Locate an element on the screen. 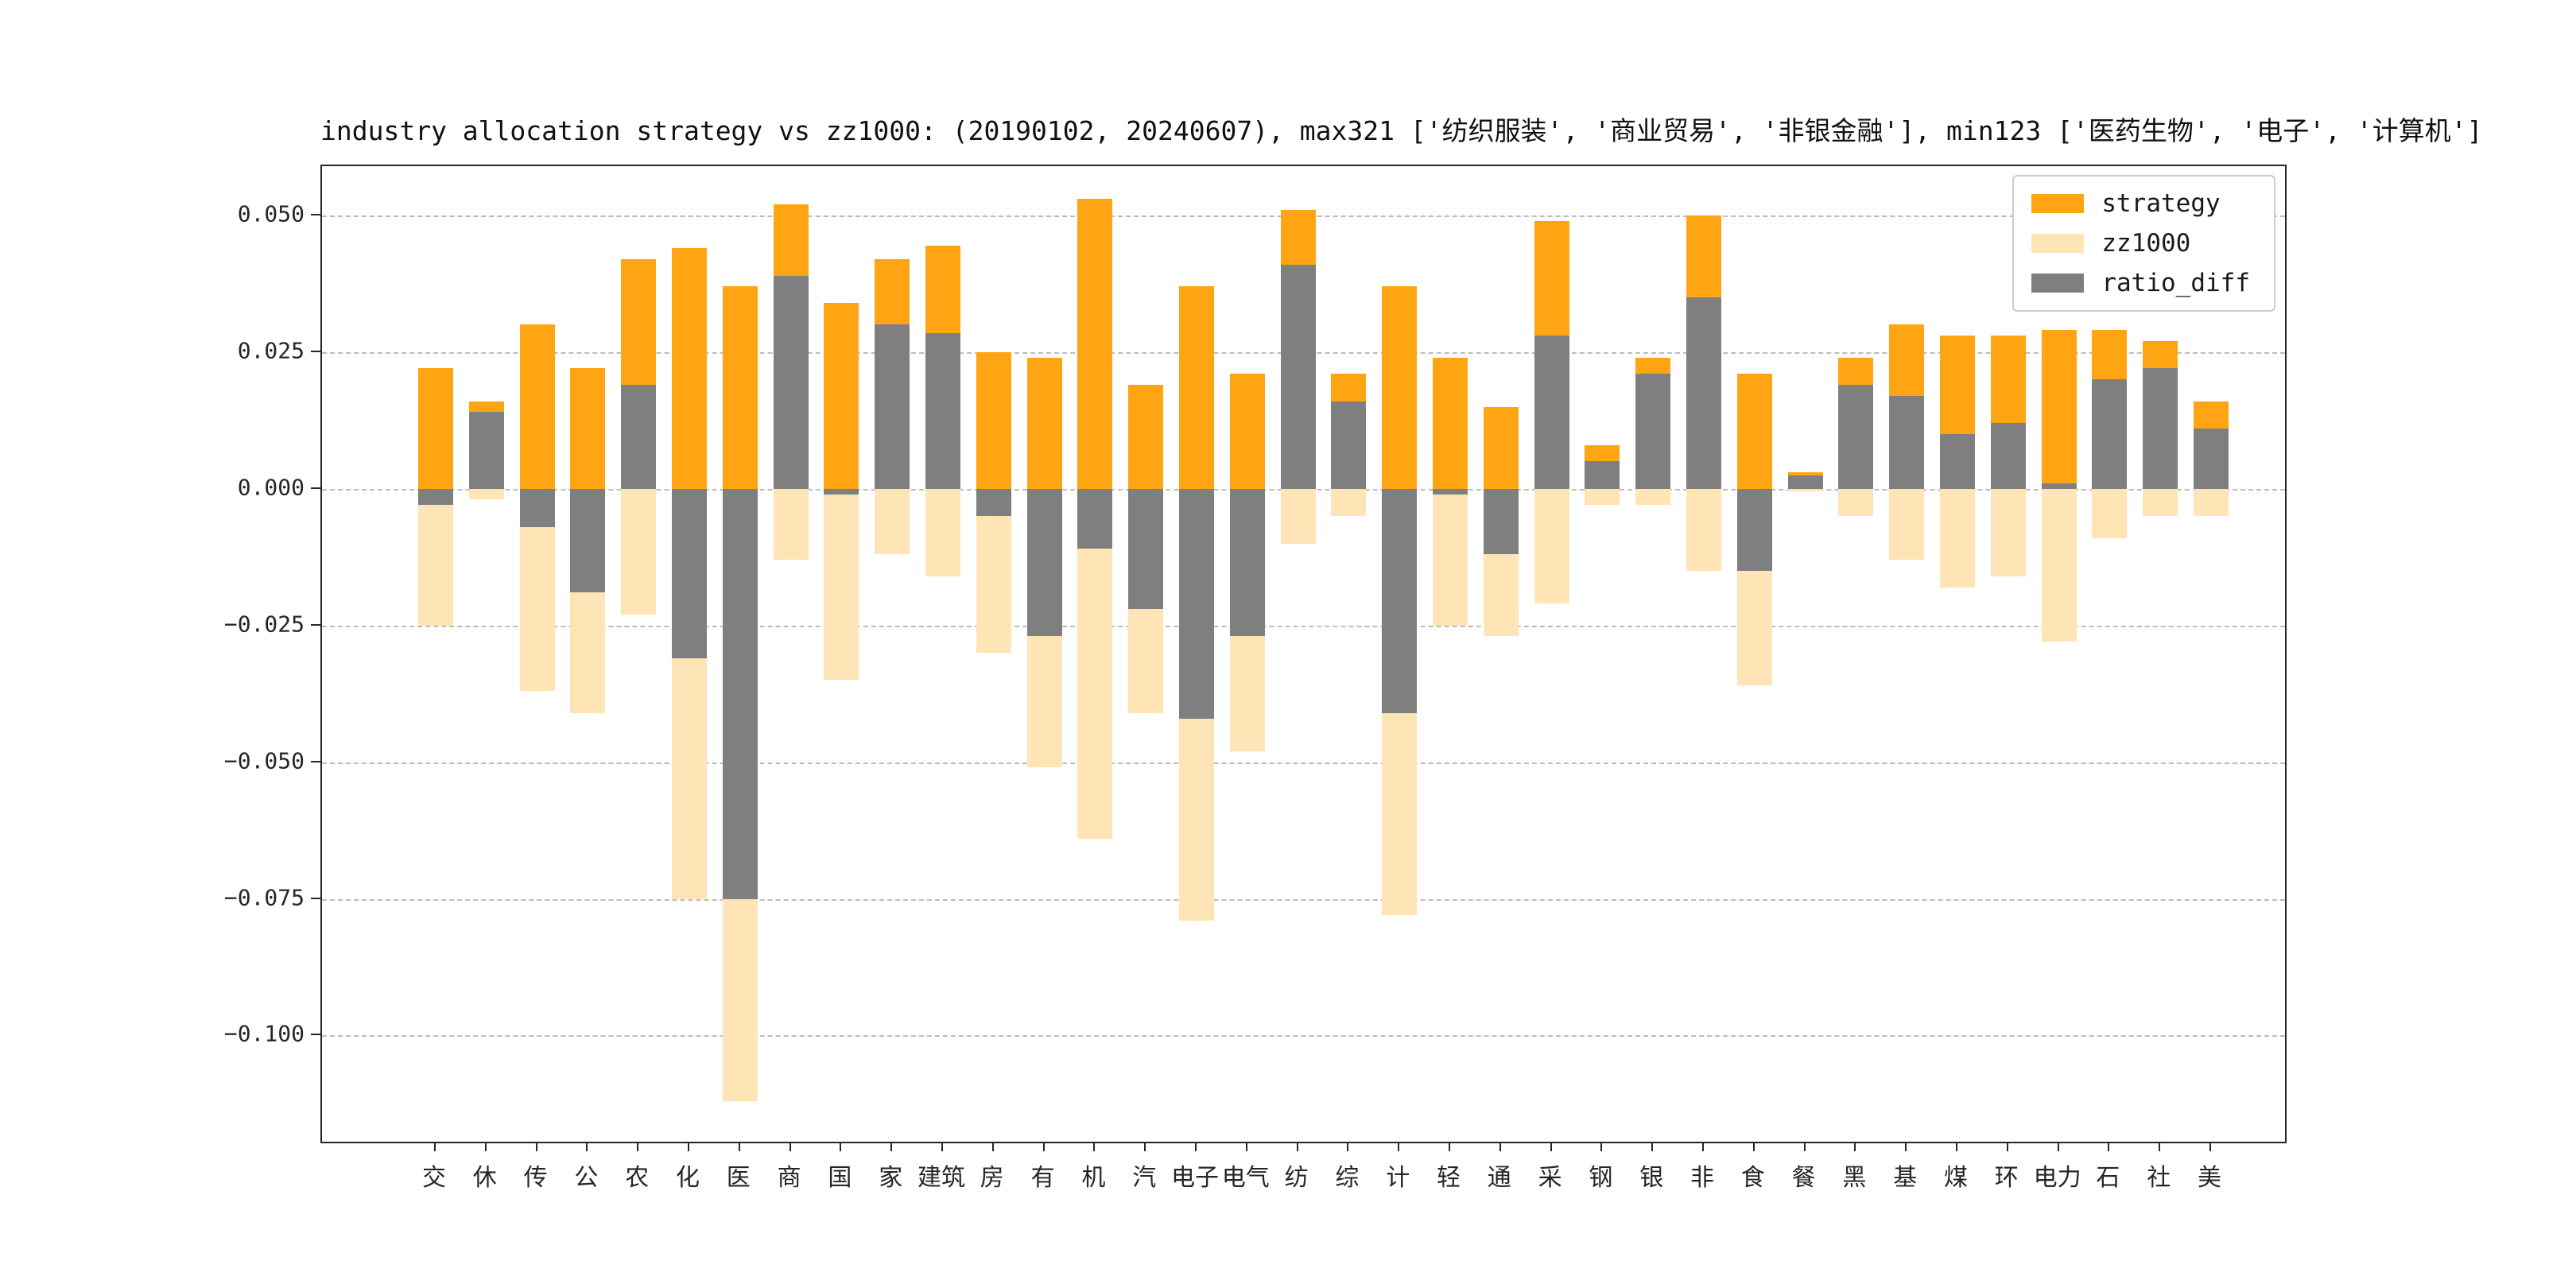 The height and width of the screenshot is (1288, 2576). x-tick-label-轻: 轻 is located at coordinates (1449, 1178).